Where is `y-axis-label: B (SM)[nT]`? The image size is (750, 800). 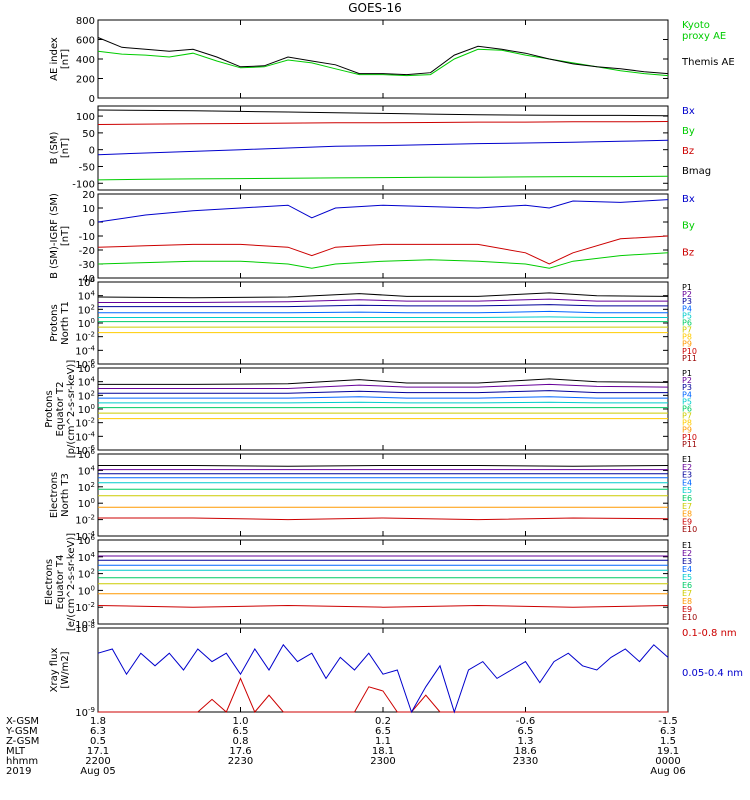
y-axis-label: B (SM)[nT] is located at coordinates (60, 147).